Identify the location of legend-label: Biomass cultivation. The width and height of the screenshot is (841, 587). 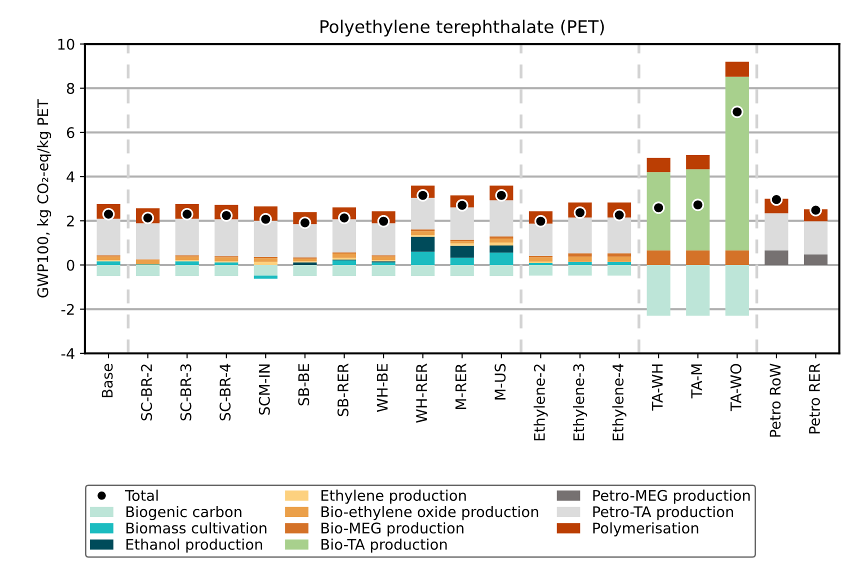
(196, 528).